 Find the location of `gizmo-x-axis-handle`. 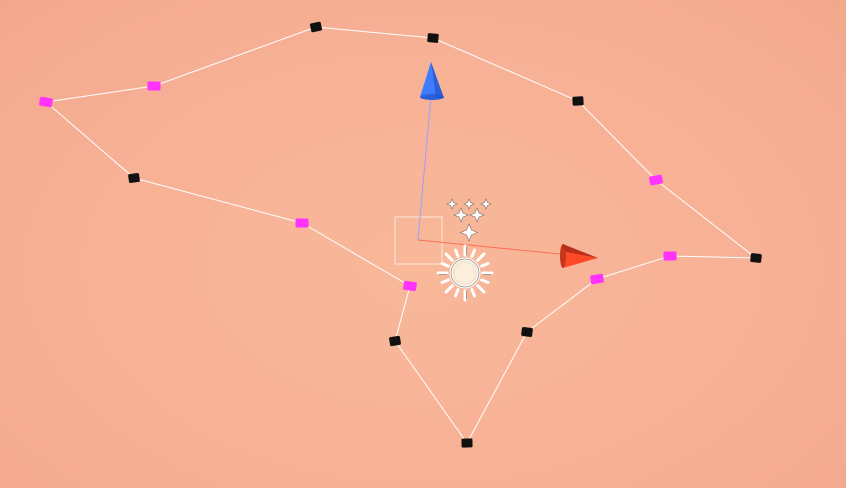

gizmo-x-axis-handle is located at coordinates (579, 256).